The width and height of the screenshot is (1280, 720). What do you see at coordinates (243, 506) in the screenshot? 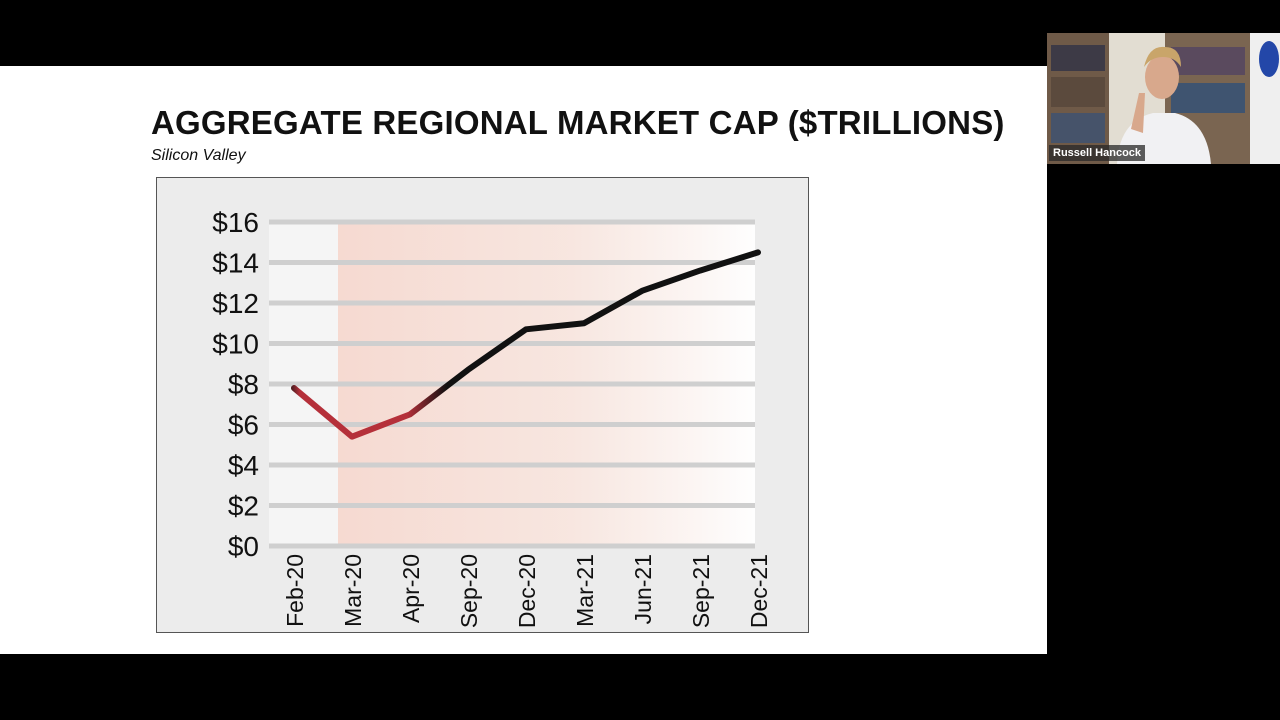
I see `y-tick-label: $2` at bounding box center [243, 506].